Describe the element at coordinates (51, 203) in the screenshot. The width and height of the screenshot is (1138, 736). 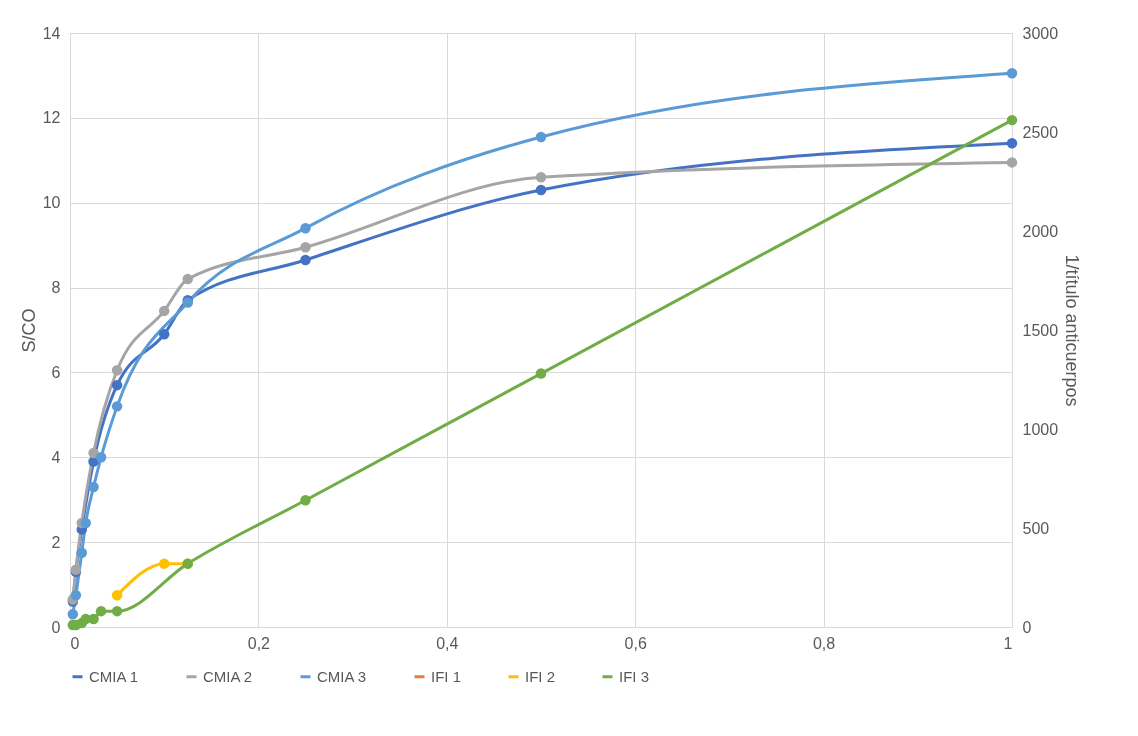
I see `y-tick-label: 10` at that location.